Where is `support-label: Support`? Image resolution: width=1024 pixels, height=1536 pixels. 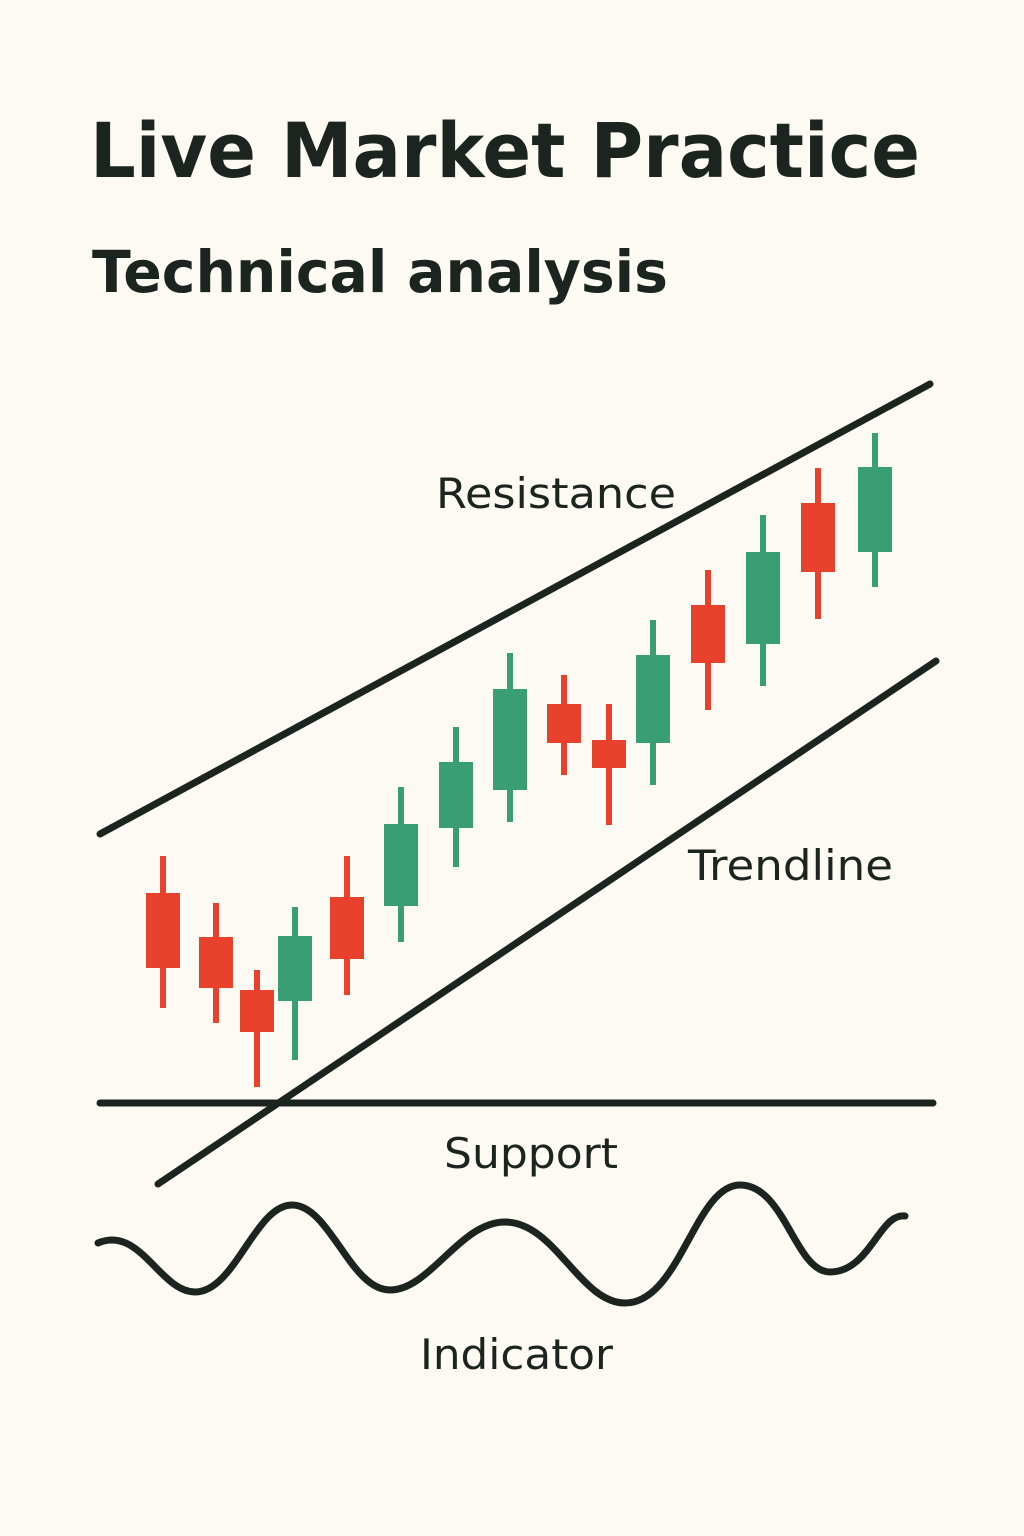 support-label: Support is located at coordinates (531, 1153).